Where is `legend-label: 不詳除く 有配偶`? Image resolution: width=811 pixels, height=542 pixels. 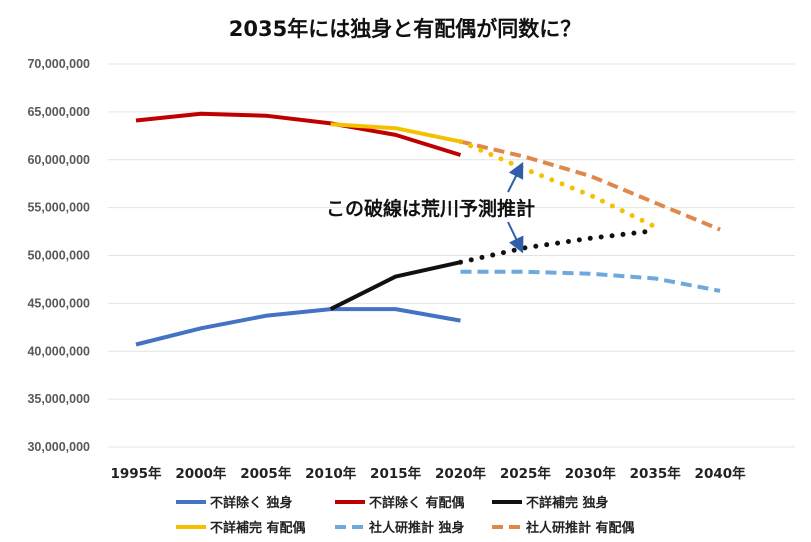 legend-label: 不詳除く 有配偶 is located at coordinates (417, 503).